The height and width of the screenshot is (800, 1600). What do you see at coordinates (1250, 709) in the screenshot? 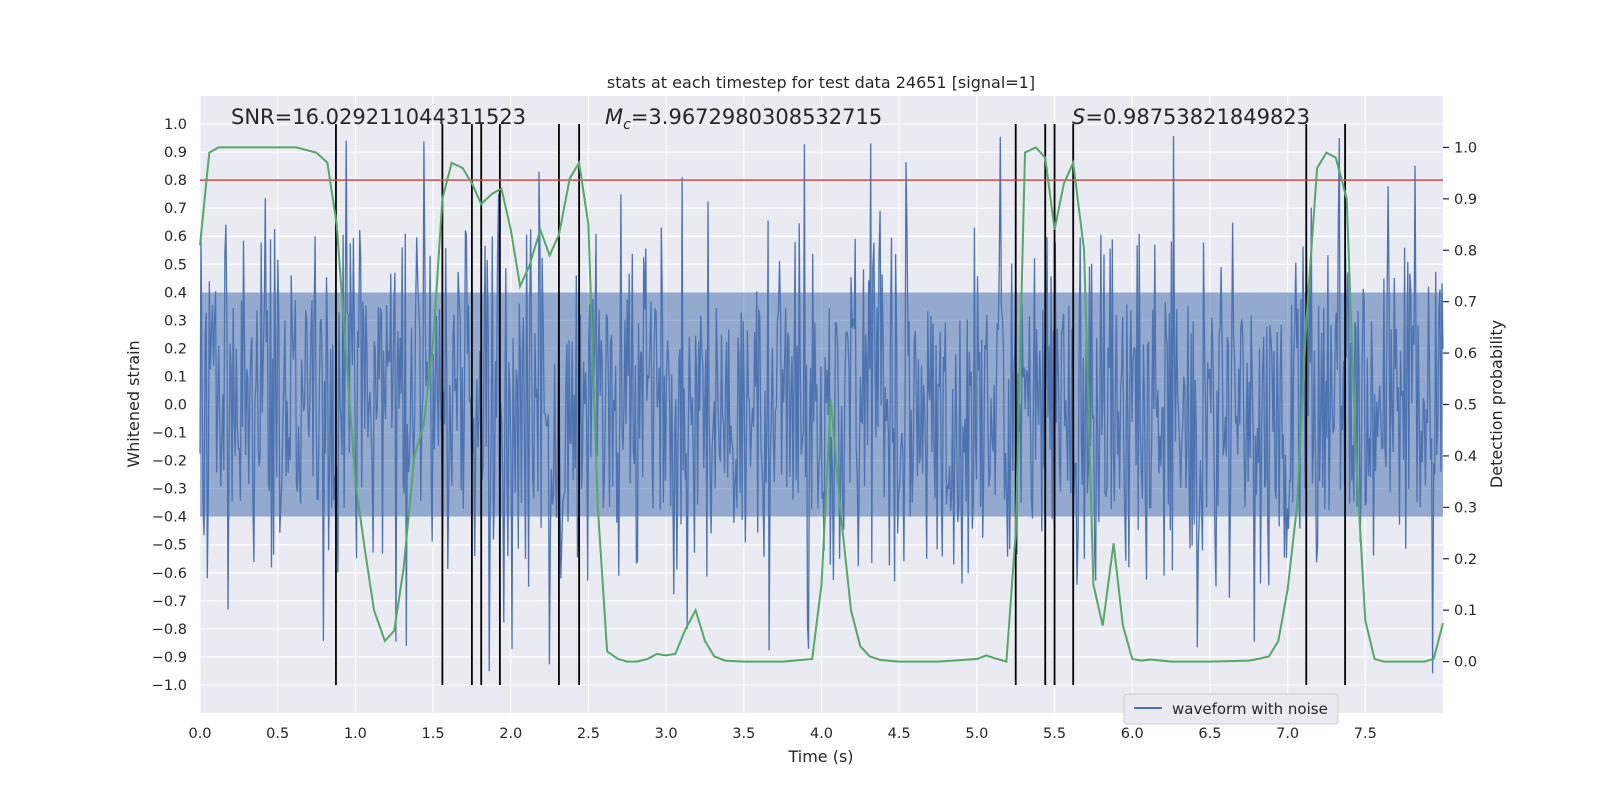
I see `legend-waveform-label: waveform with noise` at bounding box center [1250, 709].